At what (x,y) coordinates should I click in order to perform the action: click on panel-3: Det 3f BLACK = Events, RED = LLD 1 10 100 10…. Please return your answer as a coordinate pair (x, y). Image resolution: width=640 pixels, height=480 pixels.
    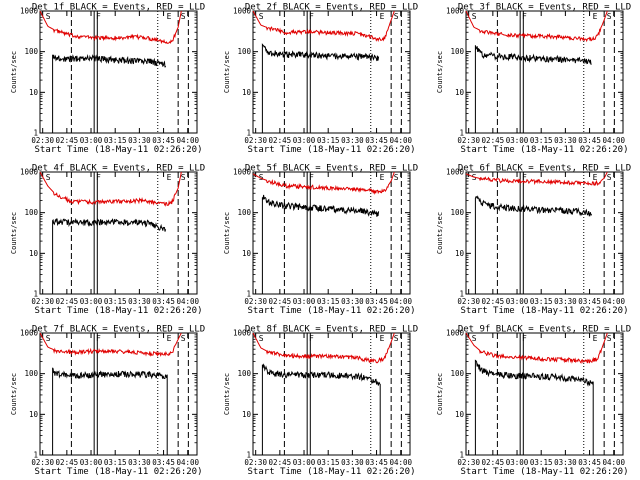
    Looking at the image, I should click on (533, 79).